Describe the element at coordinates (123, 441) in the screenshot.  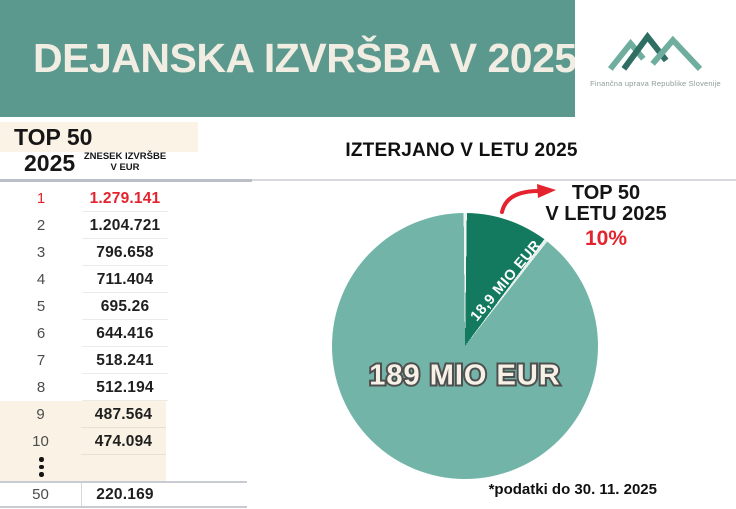
I see `value-cell: 474.094` at that location.